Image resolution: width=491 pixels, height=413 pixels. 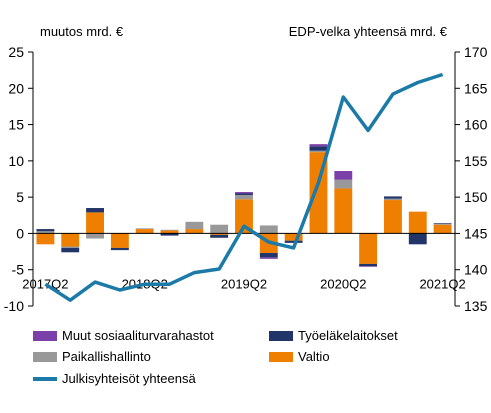 I want to click on bar-ty-el-kelaitokset-2018Q3, so click(x=169, y=234).